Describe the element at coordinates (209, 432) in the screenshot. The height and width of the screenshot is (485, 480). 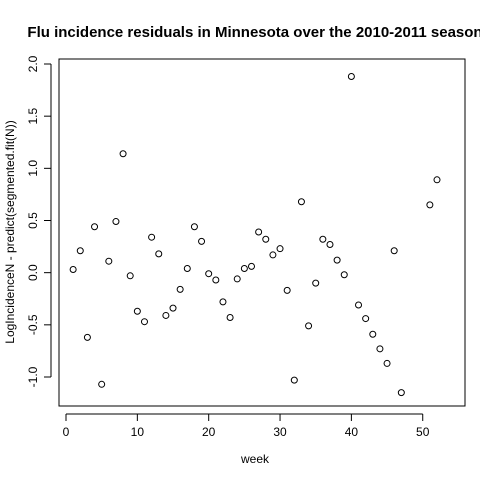
I see `x-tick-label: 20` at that location.